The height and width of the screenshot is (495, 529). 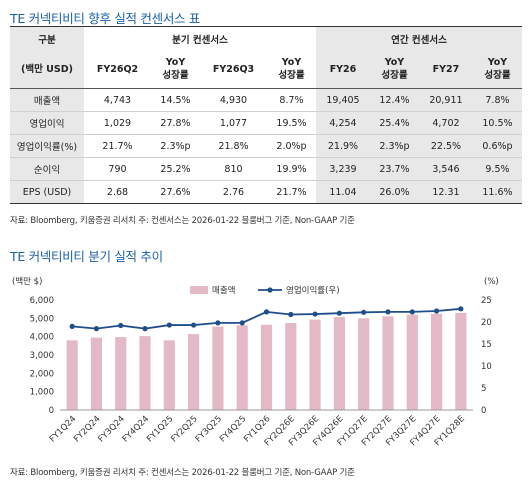 I want to click on chart-title: TE 커넥티비티 분기 실적 추이, so click(x=86, y=256).